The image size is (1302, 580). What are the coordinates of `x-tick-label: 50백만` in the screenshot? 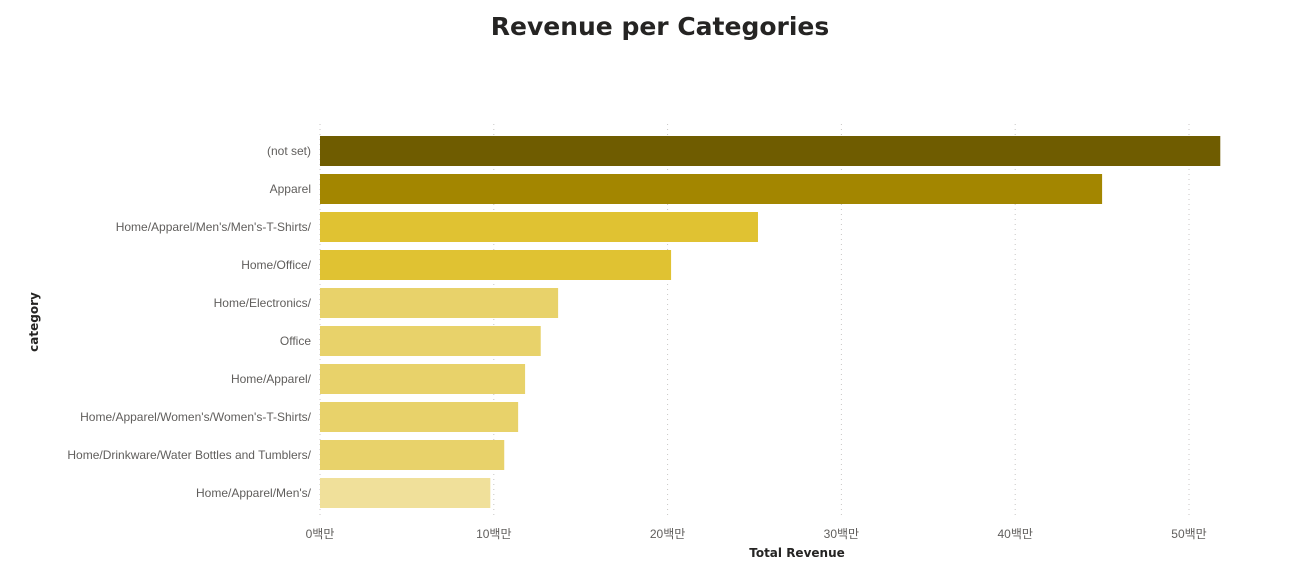 It's located at (1188, 534).